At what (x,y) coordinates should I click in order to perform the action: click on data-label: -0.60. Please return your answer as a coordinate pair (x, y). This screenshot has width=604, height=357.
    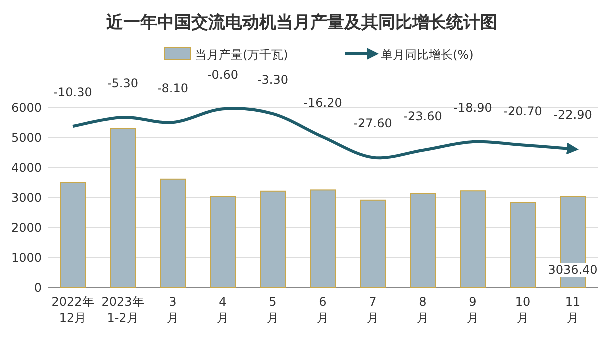
    Looking at the image, I should click on (223, 75).